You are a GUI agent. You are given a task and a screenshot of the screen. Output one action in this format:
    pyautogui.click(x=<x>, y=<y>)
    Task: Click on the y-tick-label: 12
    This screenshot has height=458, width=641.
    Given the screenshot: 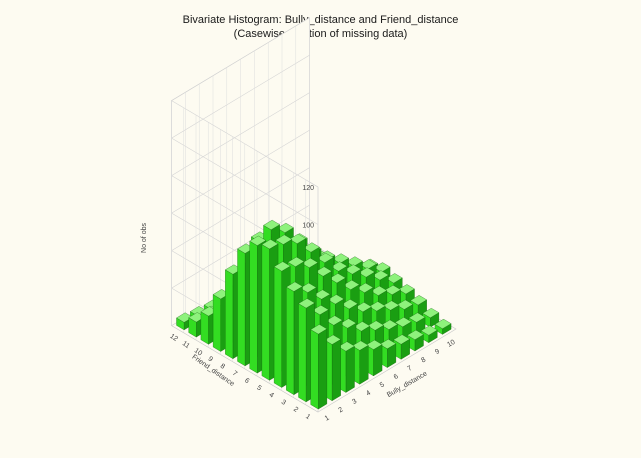 What is the action you would take?
    pyautogui.click(x=173, y=338)
    